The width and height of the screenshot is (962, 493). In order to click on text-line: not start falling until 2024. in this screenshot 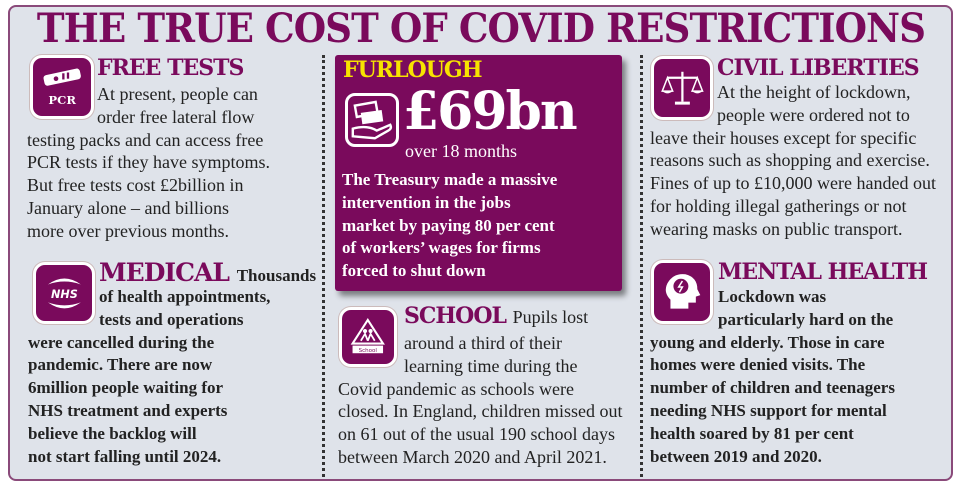, I will do `click(125, 456)`.